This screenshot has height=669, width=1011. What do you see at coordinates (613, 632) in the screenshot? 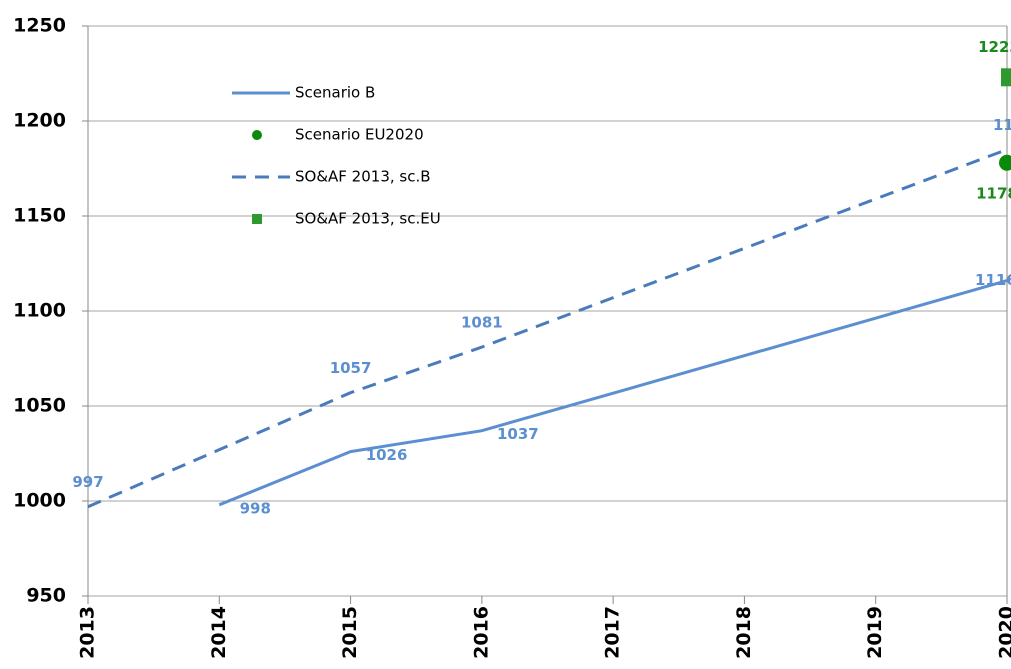
I see `x-tick-label: 2017` at bounding box center [613, 632].